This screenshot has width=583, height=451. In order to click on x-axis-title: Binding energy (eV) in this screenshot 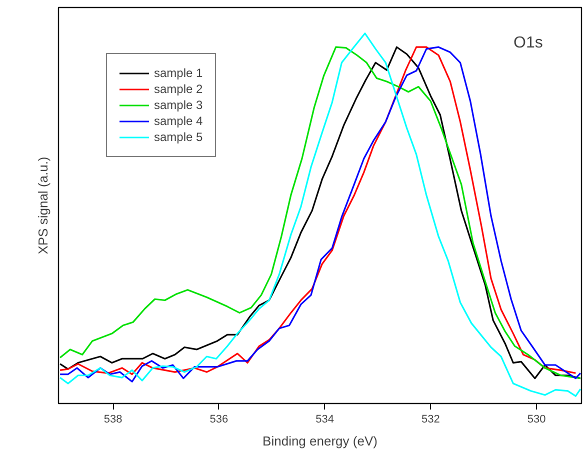, I will do `click(320, 441)`.